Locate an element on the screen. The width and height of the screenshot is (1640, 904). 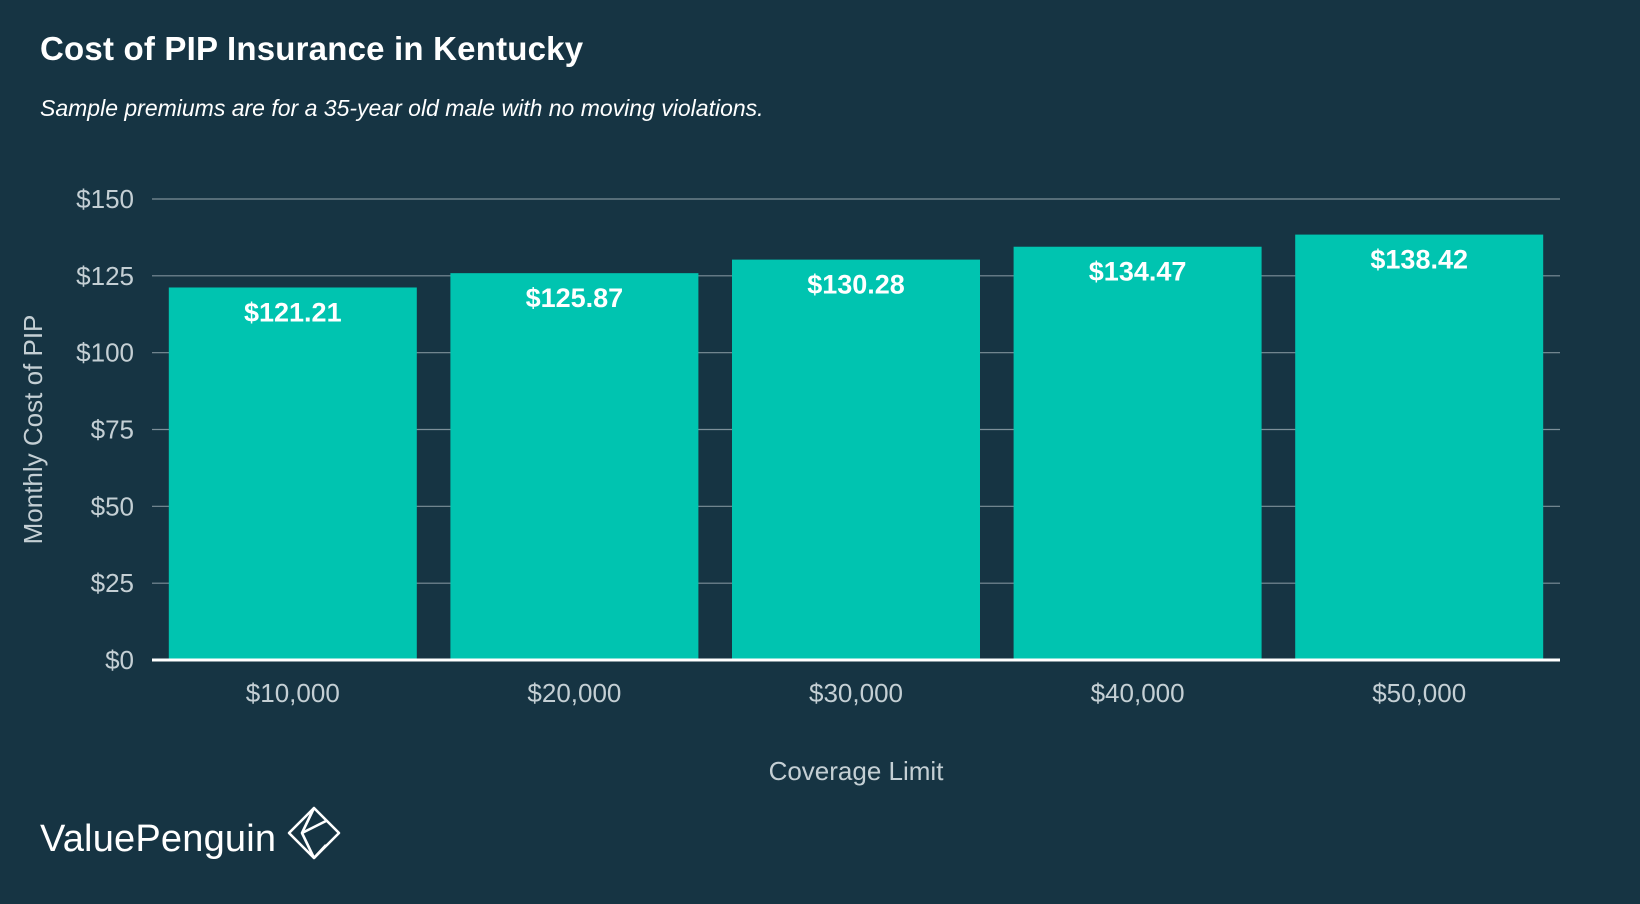
y-tick-label: $50 is located at coordinates (112, 506).